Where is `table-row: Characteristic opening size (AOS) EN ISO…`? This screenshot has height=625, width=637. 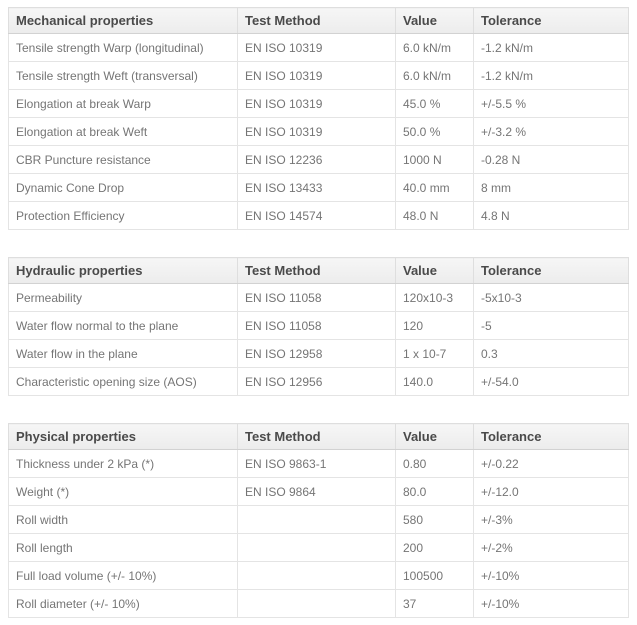 table-row: Characteristic opening size (AOS) EN ISO… is located at coordinates (318, 381).